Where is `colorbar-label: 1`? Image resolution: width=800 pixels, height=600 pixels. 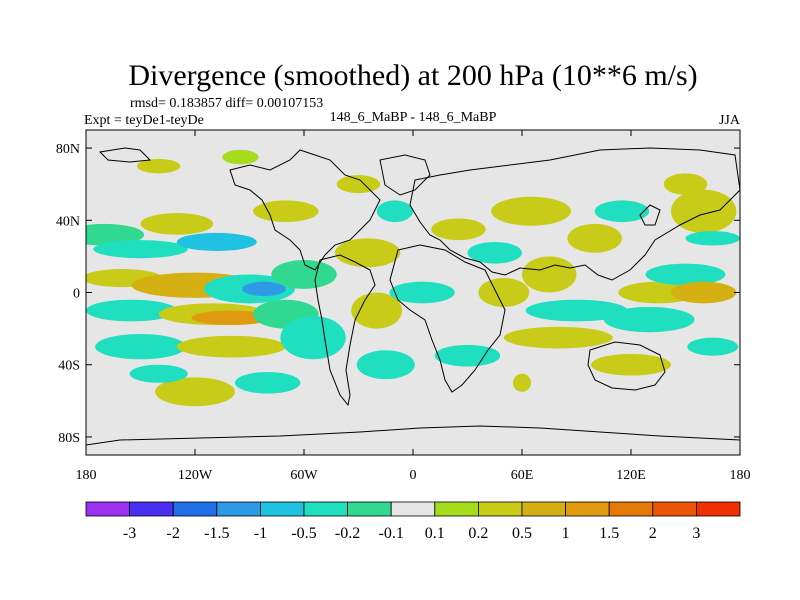
colorbar-label: 1 is located at coordinates (566, 533).